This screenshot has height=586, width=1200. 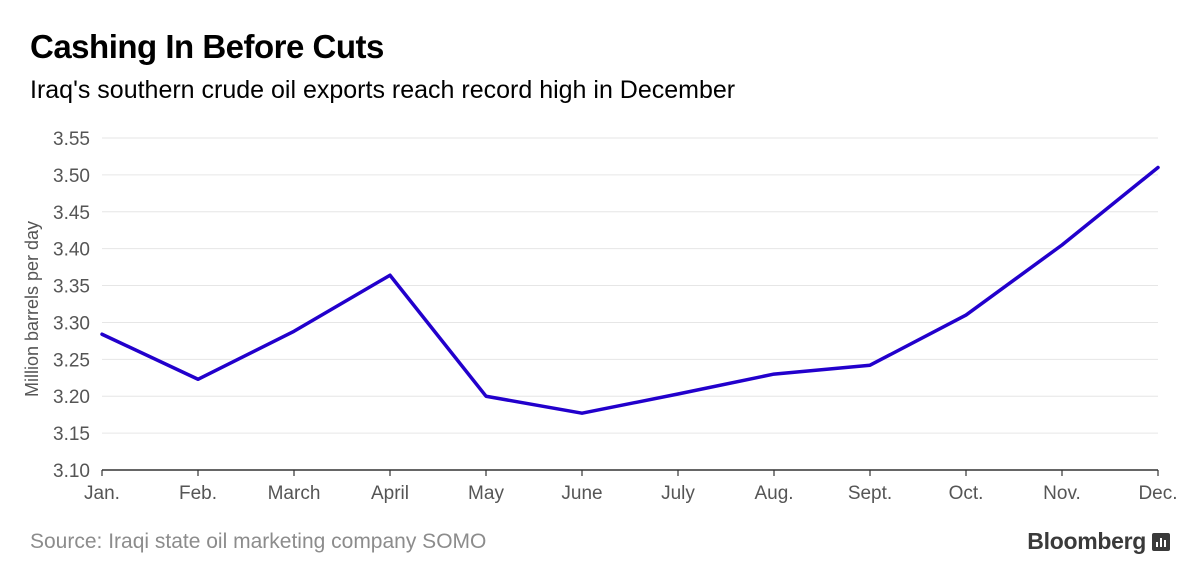 What do you see at coordinates (71, 139) in the screenshot?
I see `y-tick-label: 3.55` at bounding box center [71, 139].